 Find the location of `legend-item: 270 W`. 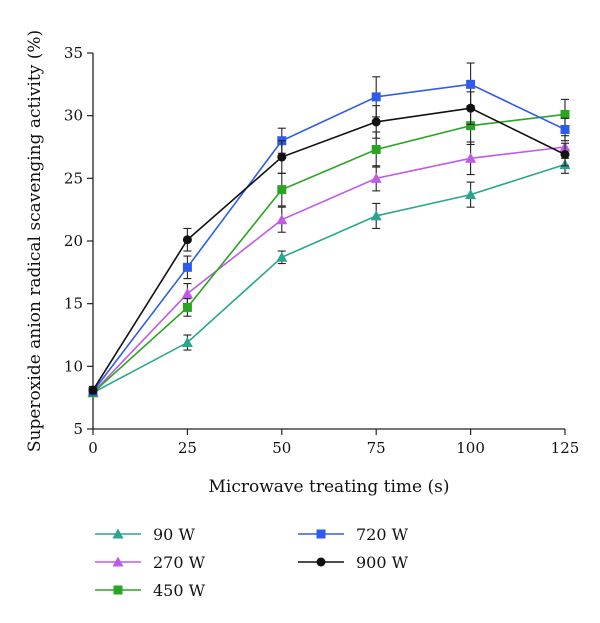

legend-item: 270 W is located at coordinates (150, 562).